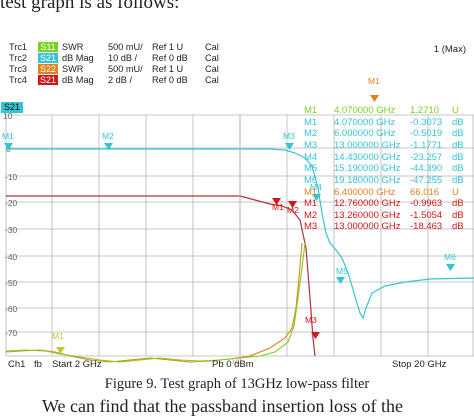 This screenshot has width=474, height=420. I want to click on marker-m3: M3, so click(289, 140).